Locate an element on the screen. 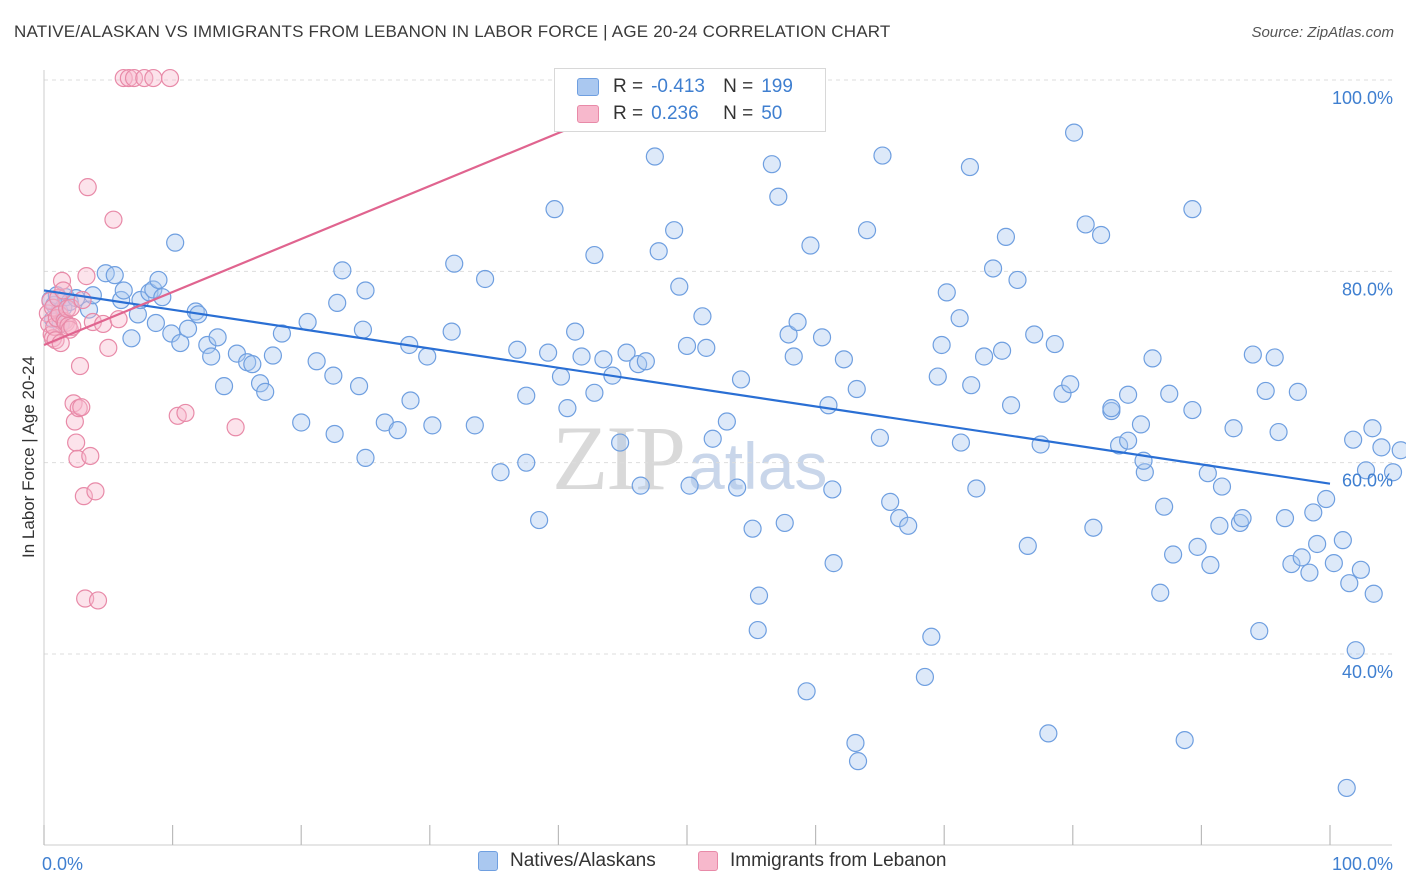 The height and width of the screenshot is (892, 1406). watermark-zip: ZIP is located at coordinates (619, 458).